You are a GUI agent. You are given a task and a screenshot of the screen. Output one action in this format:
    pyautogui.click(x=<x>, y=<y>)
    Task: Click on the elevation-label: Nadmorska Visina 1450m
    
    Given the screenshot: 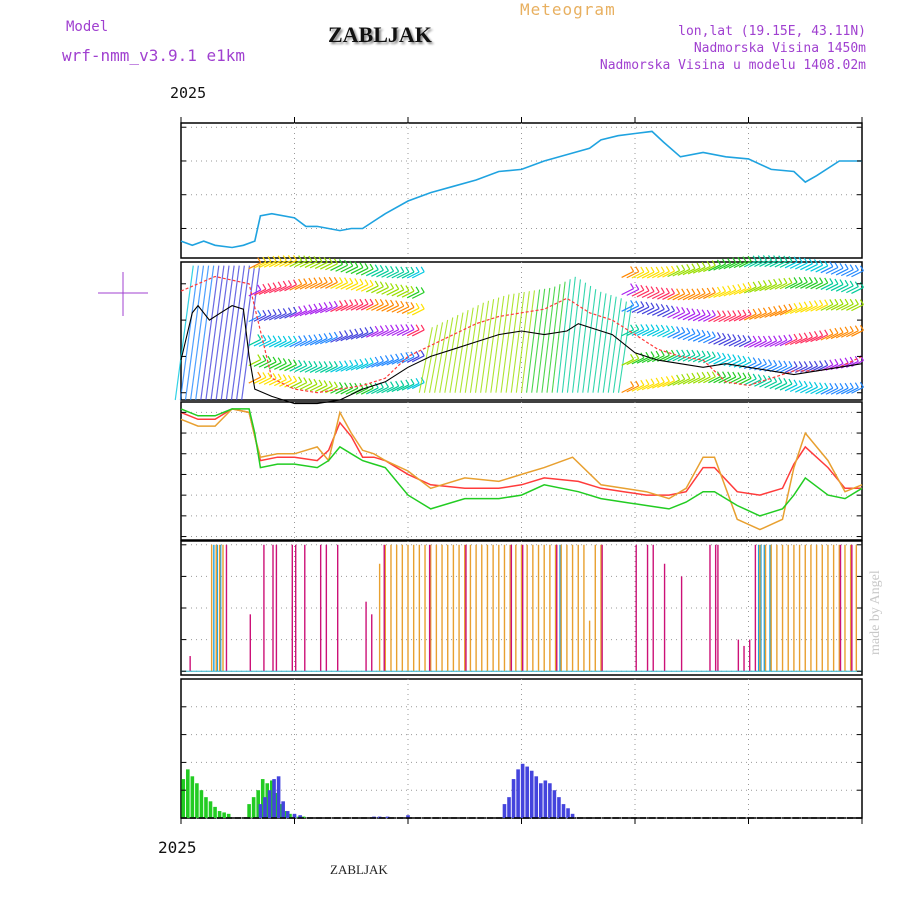 What is the action you would take?
    pyautogui.click(x=779, y=48)
    